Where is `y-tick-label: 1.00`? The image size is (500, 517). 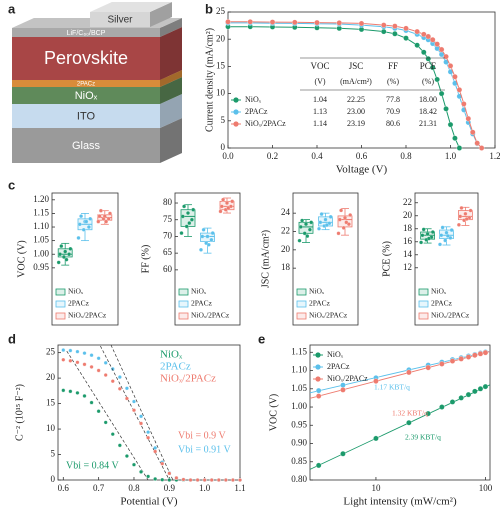 y-tick-label: 1.00 is located at coordinates (41, 253).